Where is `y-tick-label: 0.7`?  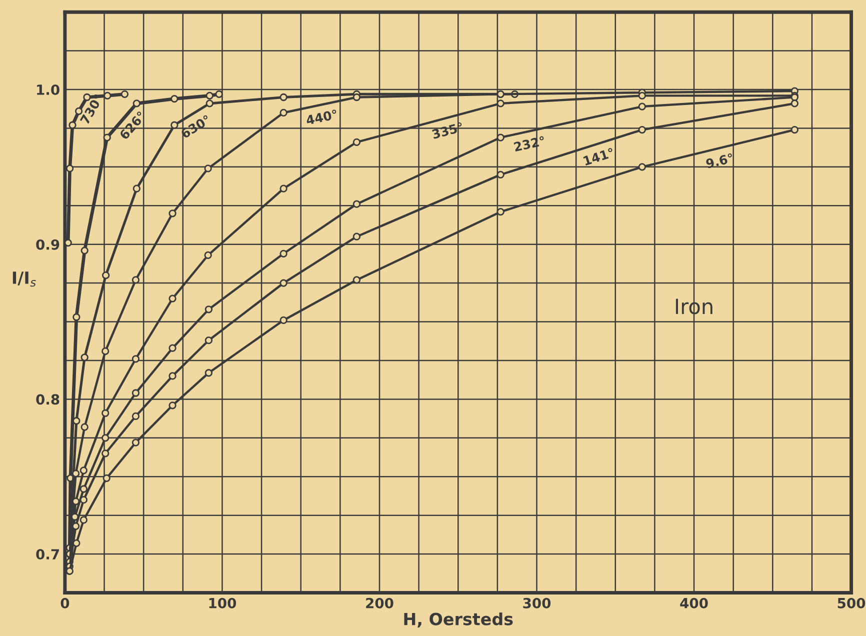 y-tick-label: 0.7 is located at coordinates (47, 554).